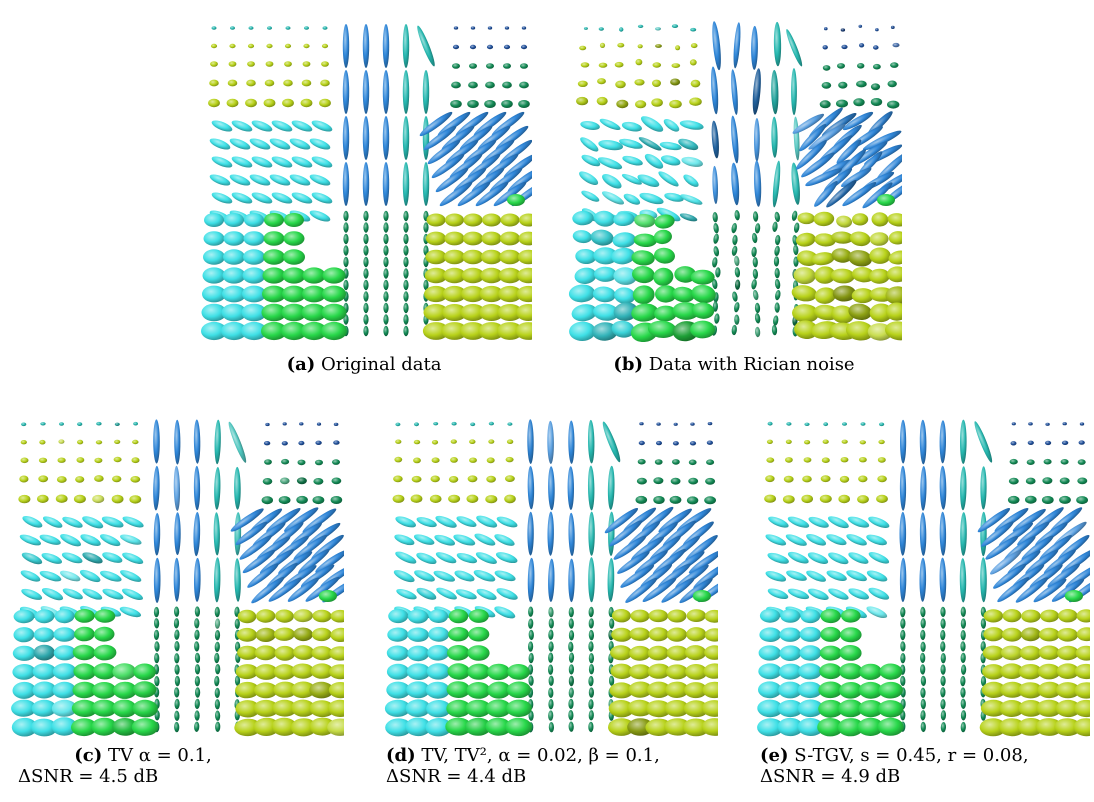  What do you see at coordinates (175, 571) in the screenshot?
I see `panel-c` at bounding box center [175, 571].